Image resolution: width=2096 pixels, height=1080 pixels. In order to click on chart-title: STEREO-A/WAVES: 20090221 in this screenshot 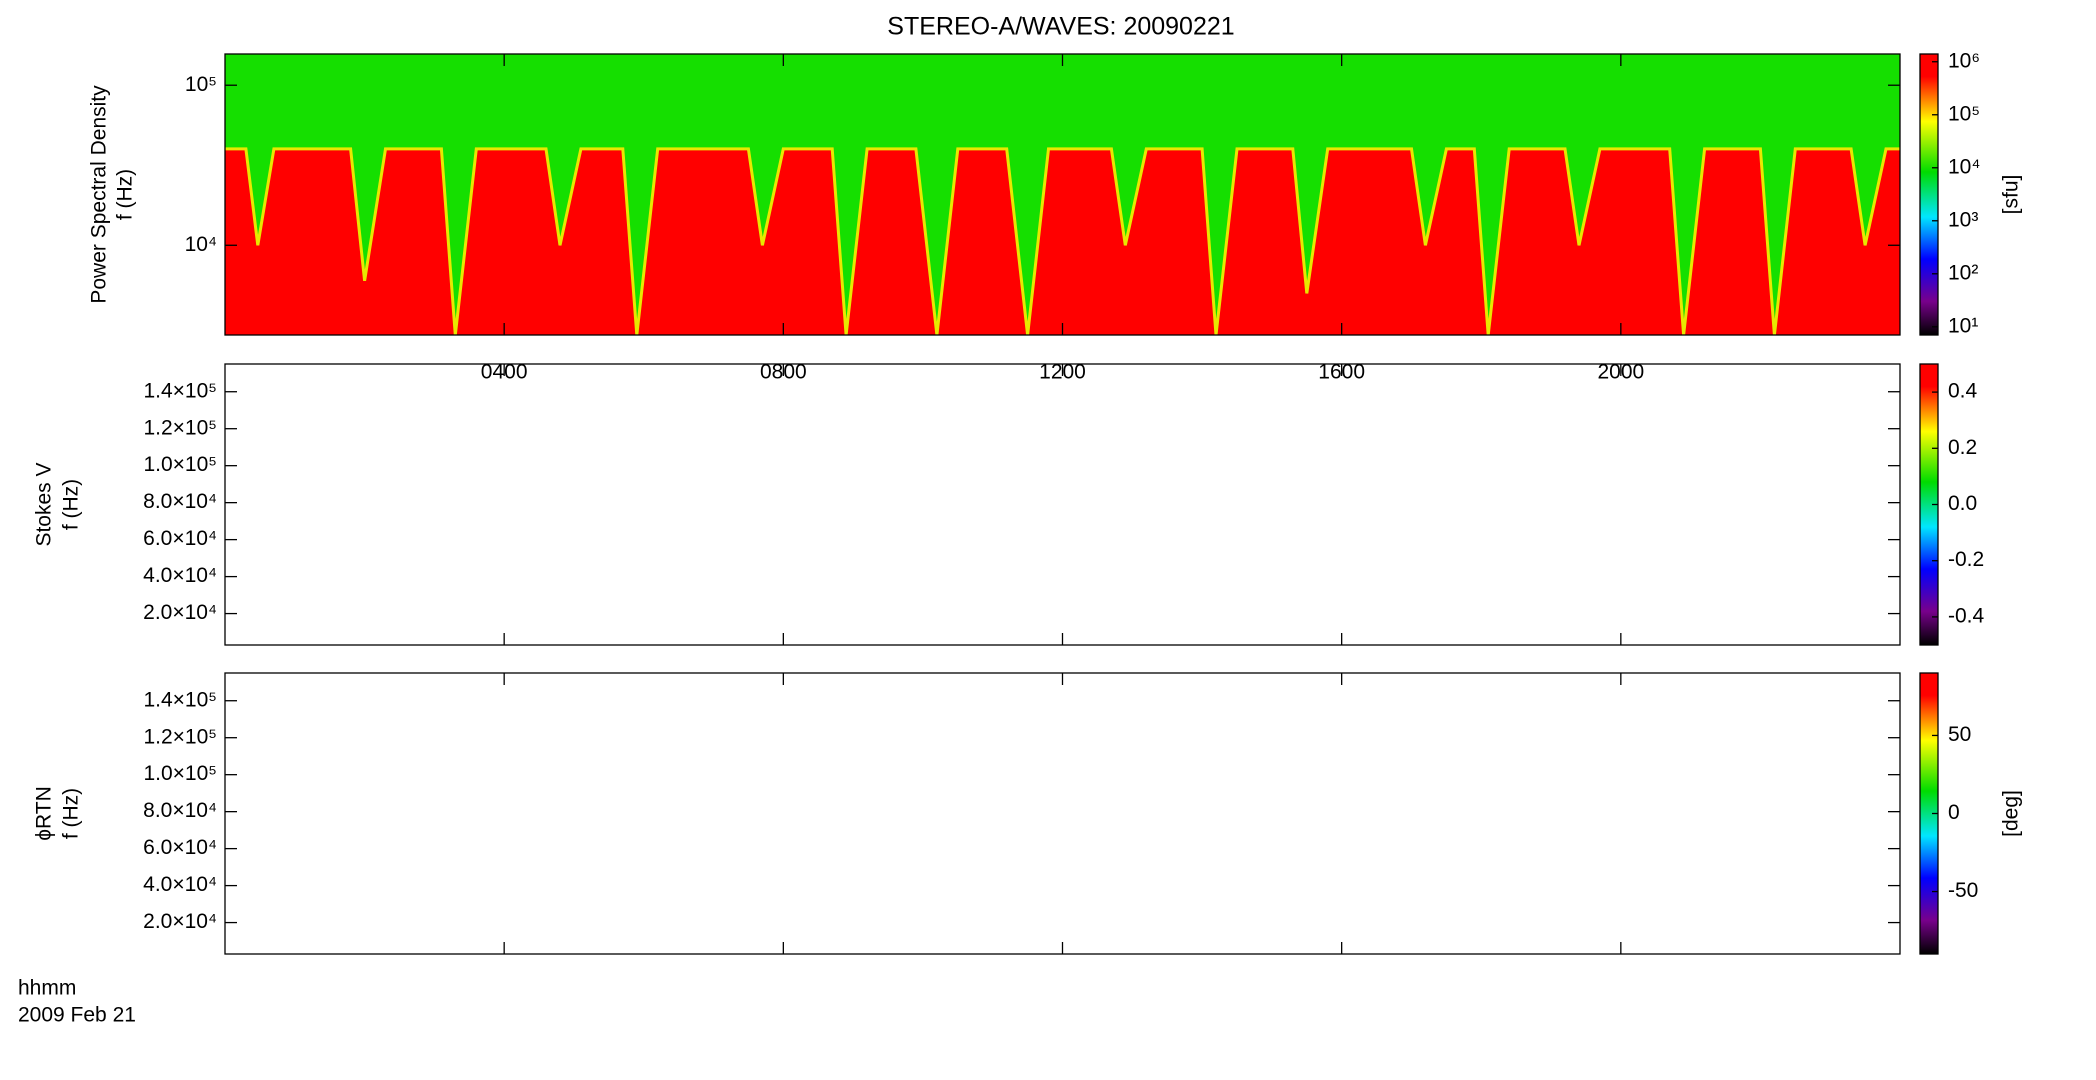, I will do `click(1060, 27)`.